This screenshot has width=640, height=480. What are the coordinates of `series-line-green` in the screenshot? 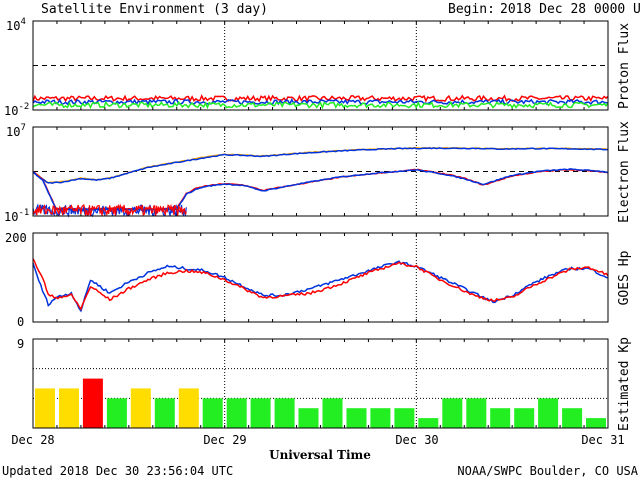 It's located at (320, 105).